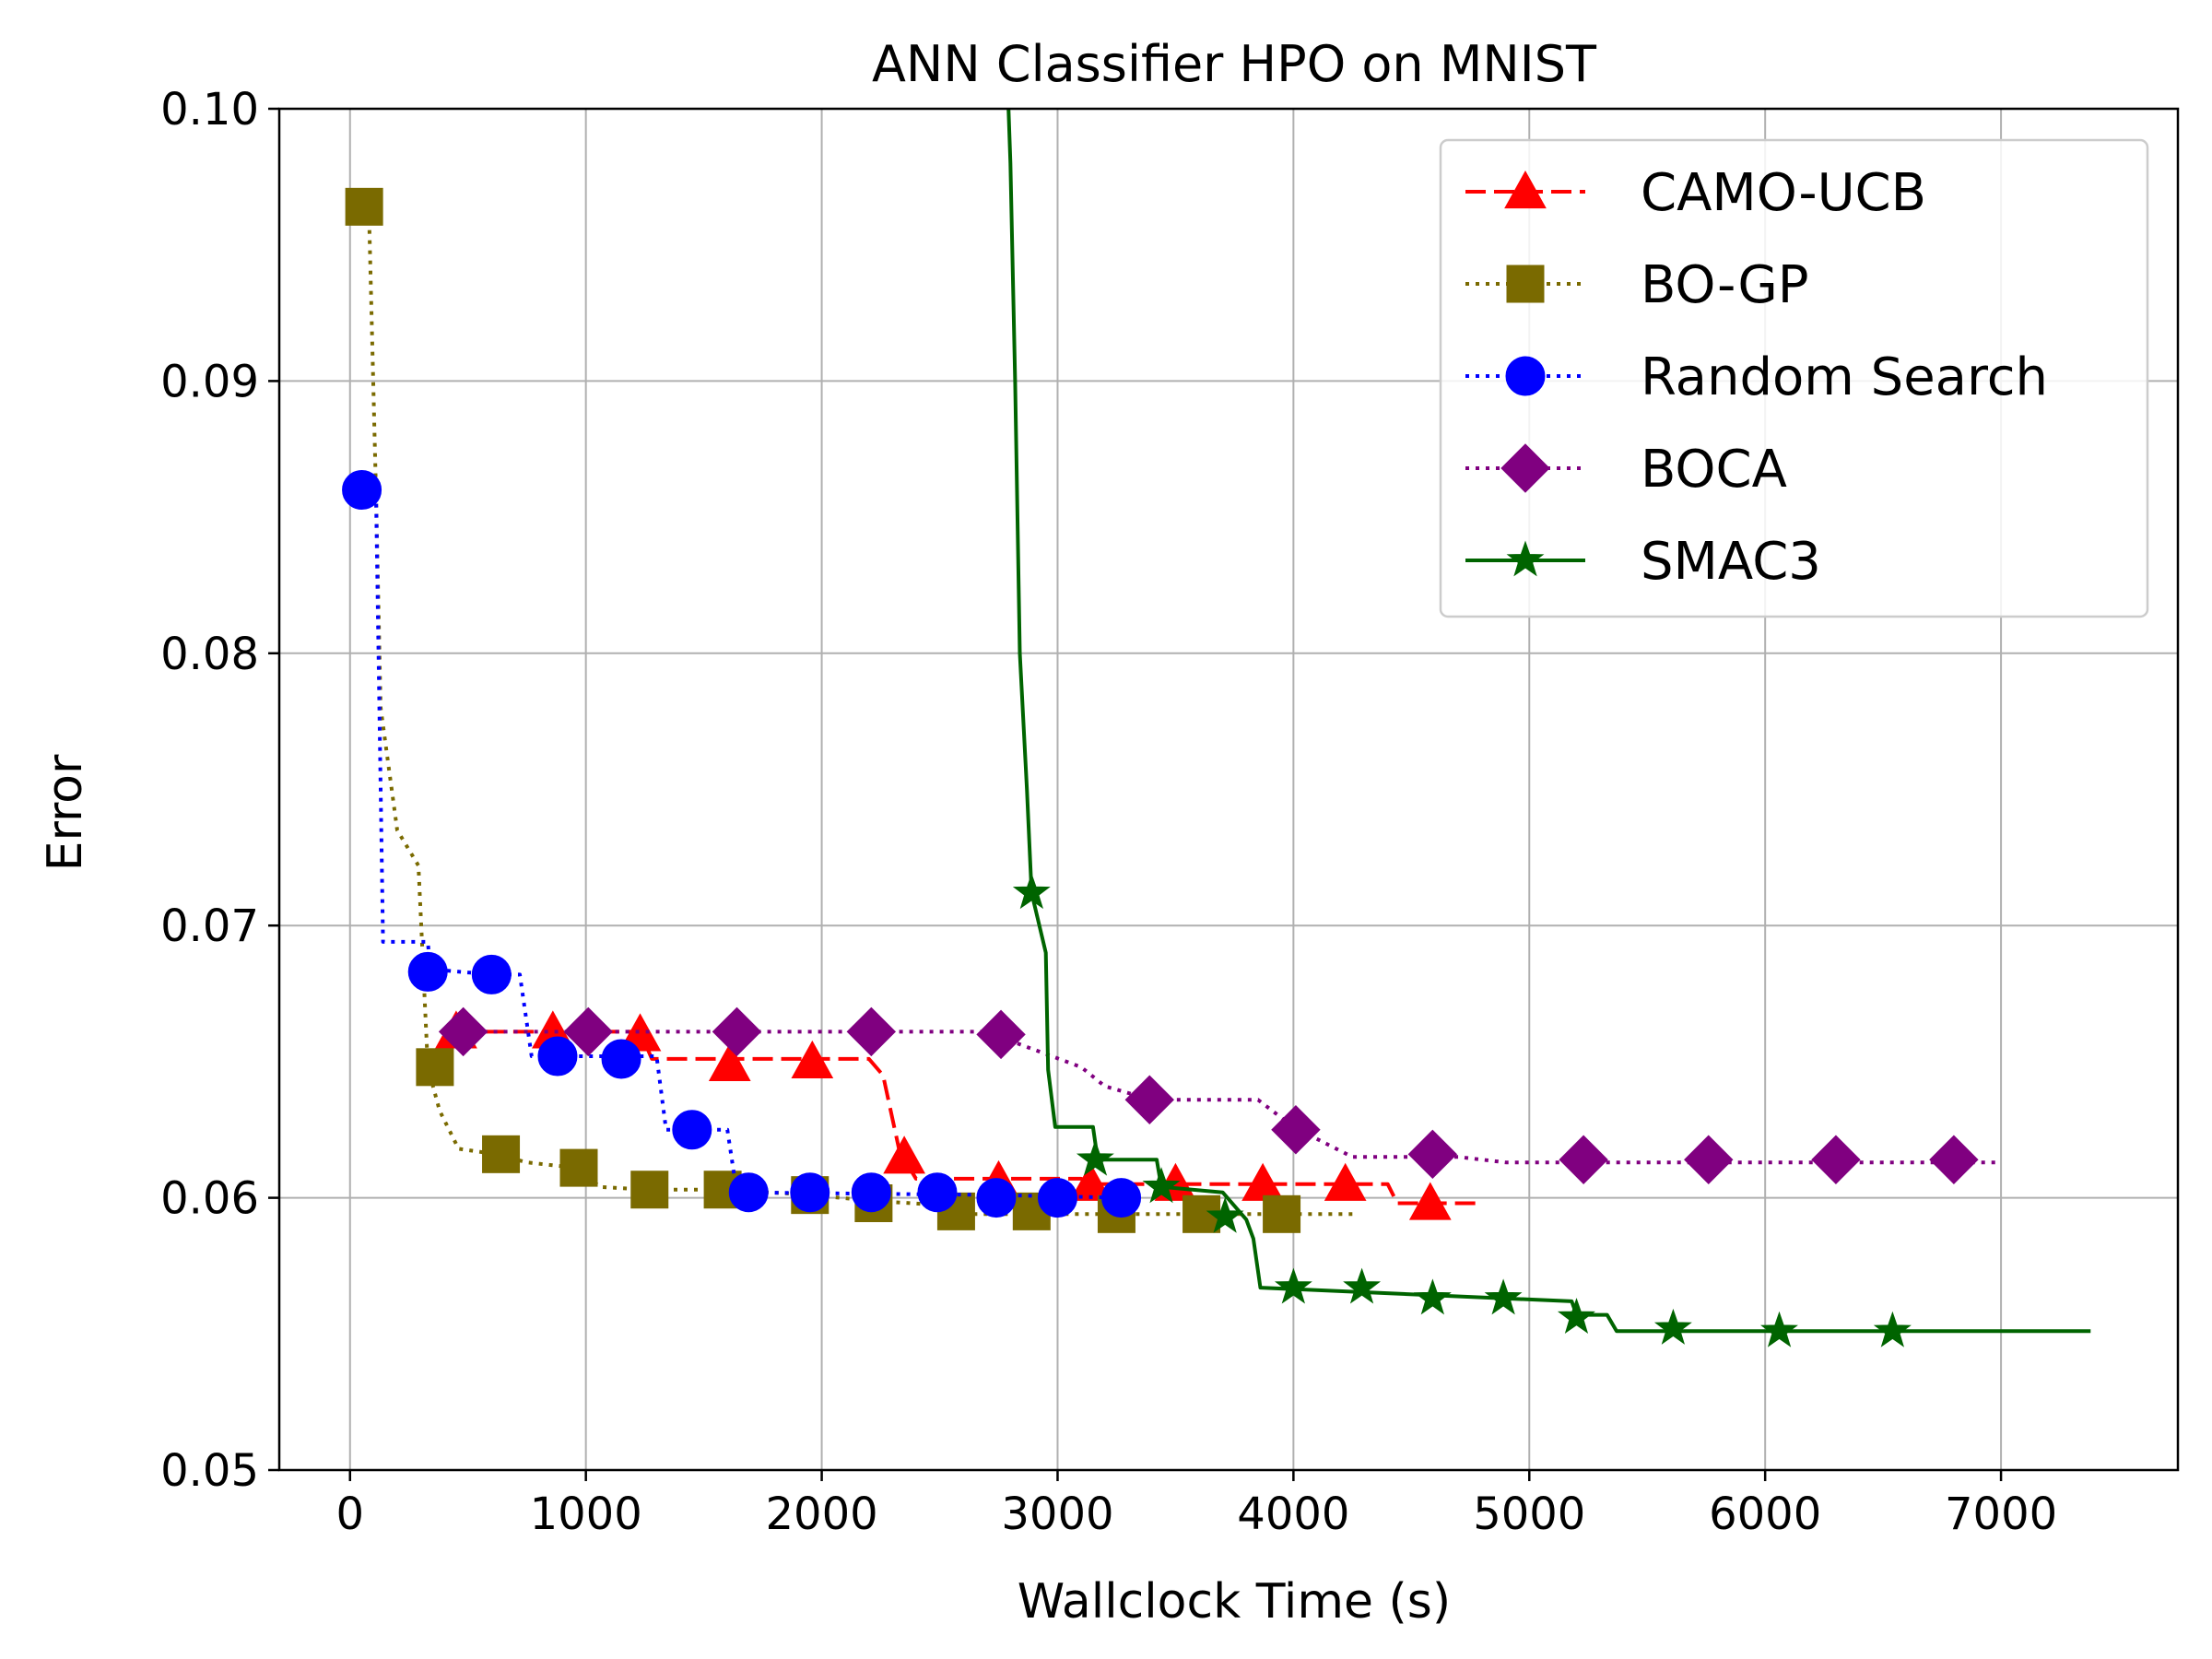  I want to click on legend-entries: CAMO-UCB BO-GP Random Search BOCA SMAC3, so click(1756, 377).